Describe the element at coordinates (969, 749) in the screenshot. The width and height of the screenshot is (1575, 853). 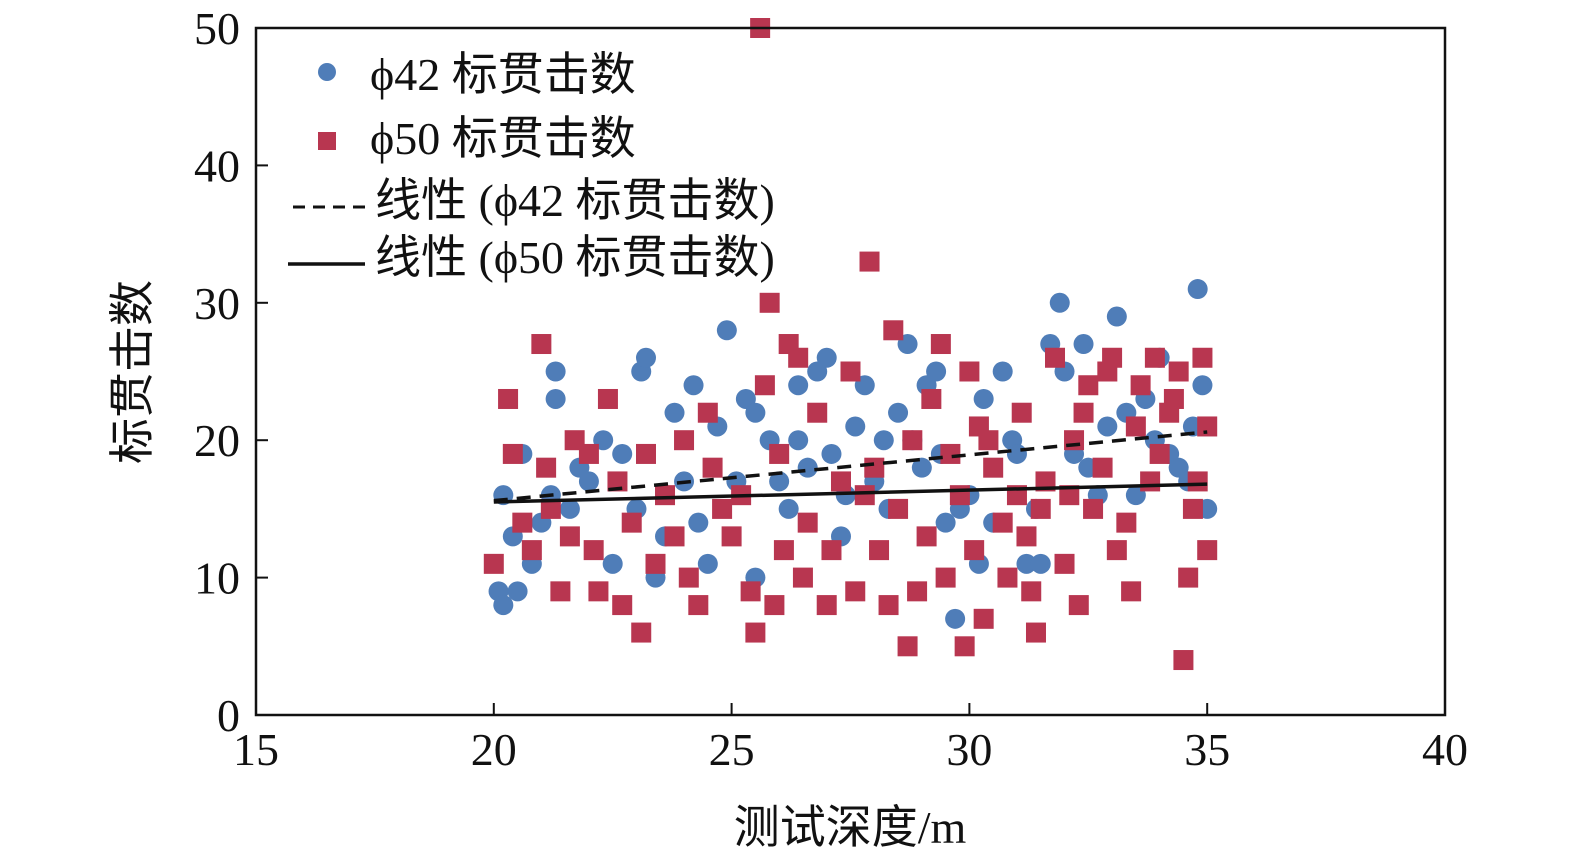
I see `x-tick-label: 30` at that location.